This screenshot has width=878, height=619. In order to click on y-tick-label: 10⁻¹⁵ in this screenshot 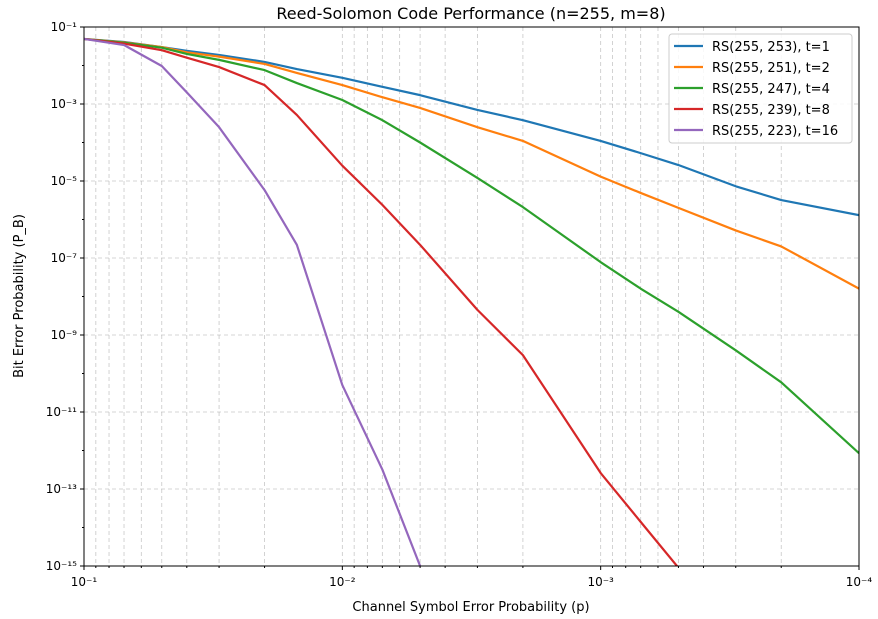, I will do `click(61, 566)`.